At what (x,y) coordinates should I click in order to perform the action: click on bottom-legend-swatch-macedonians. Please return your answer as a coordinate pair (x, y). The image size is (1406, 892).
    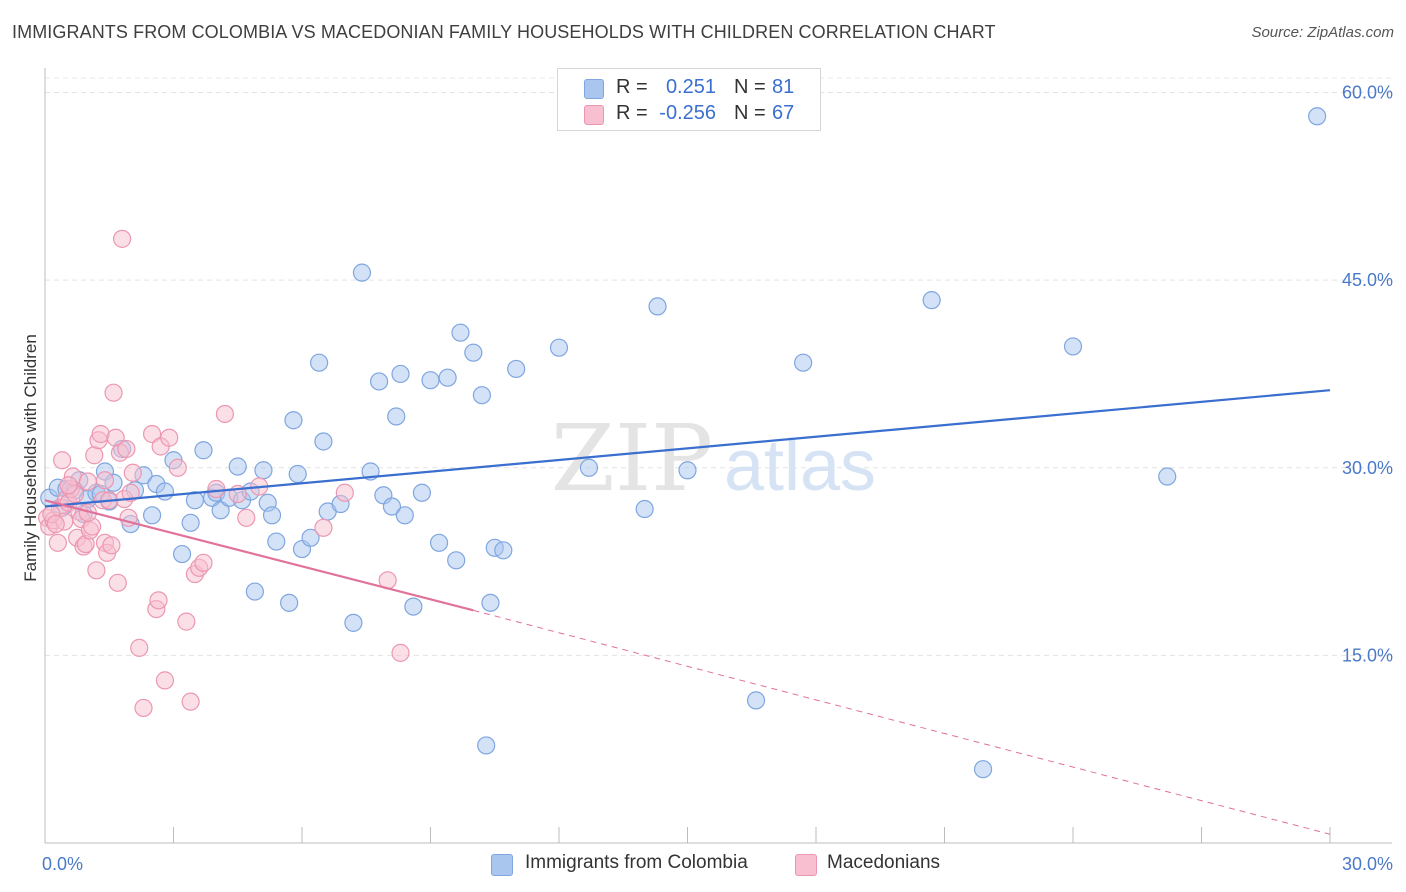
    Looking at the image, I should click on (806, 865).